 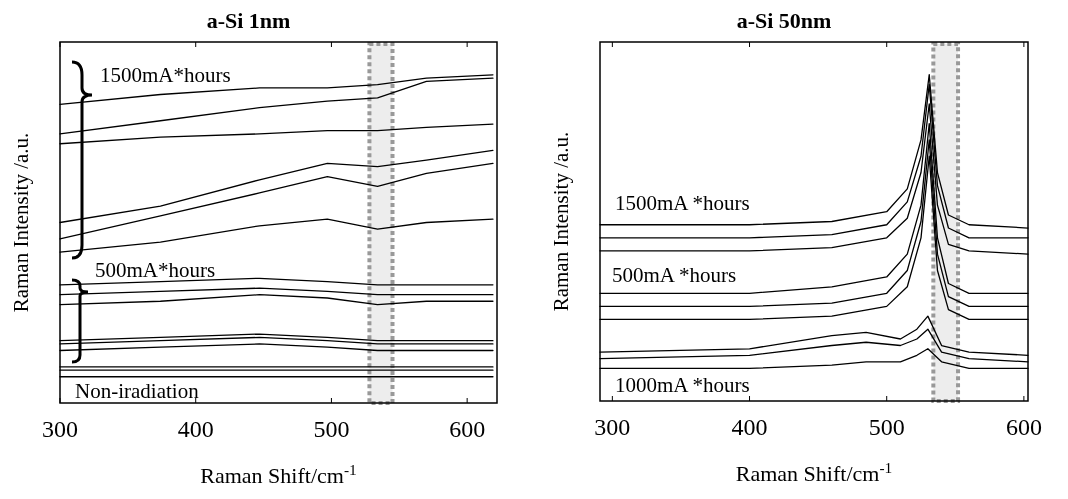 I want to click on annotation: 1000mA *hours, so click(x=682, y=385).